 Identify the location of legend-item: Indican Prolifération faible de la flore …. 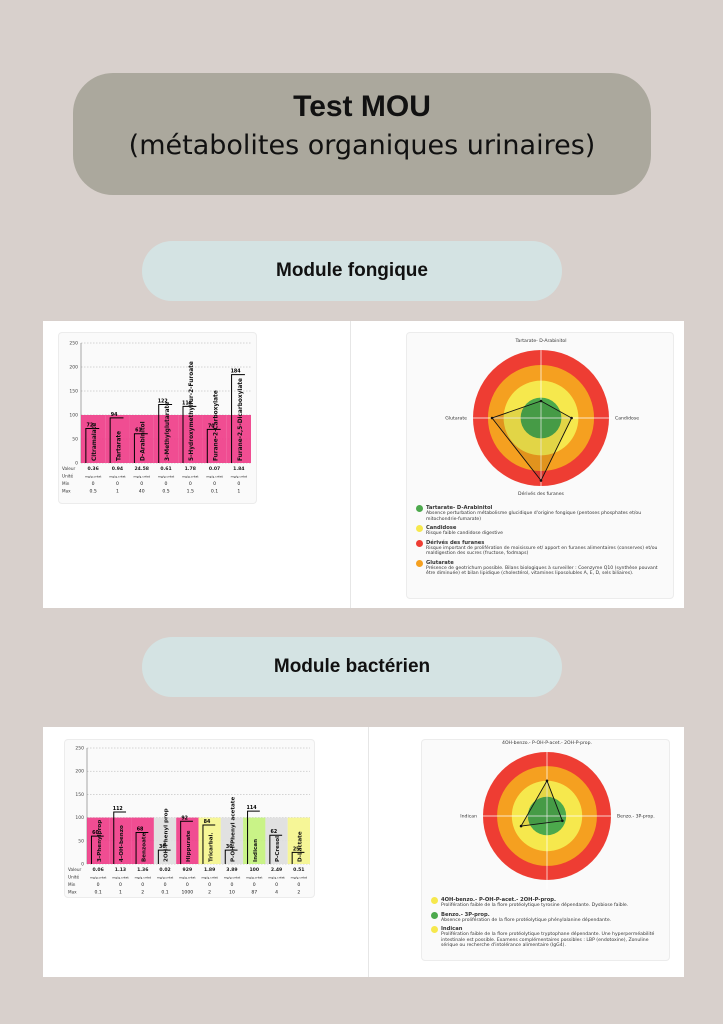
(547, 937).